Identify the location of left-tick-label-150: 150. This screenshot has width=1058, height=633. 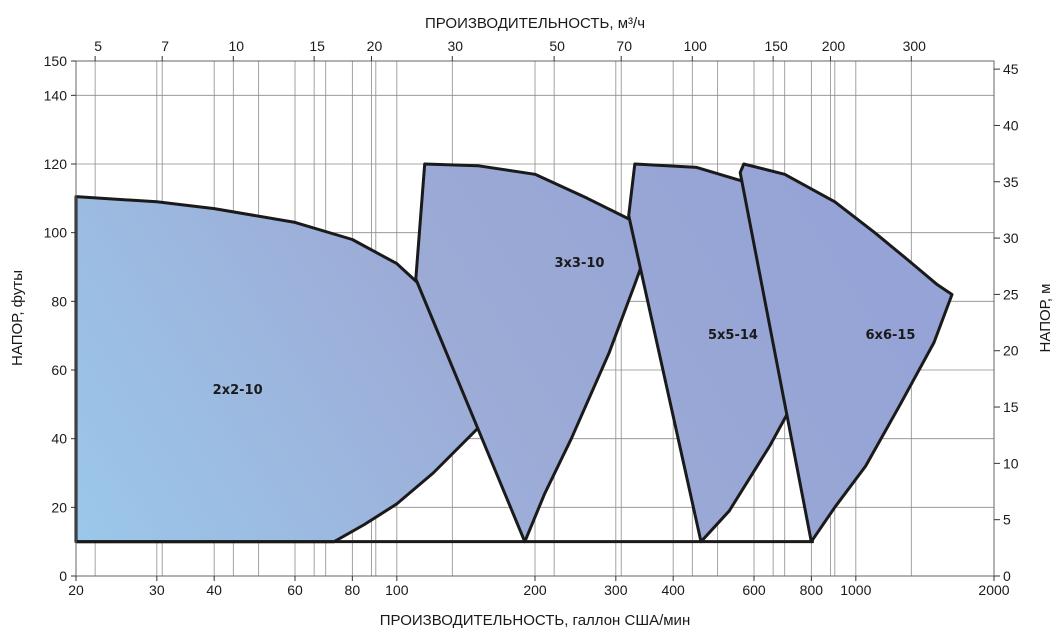
(56, 61).